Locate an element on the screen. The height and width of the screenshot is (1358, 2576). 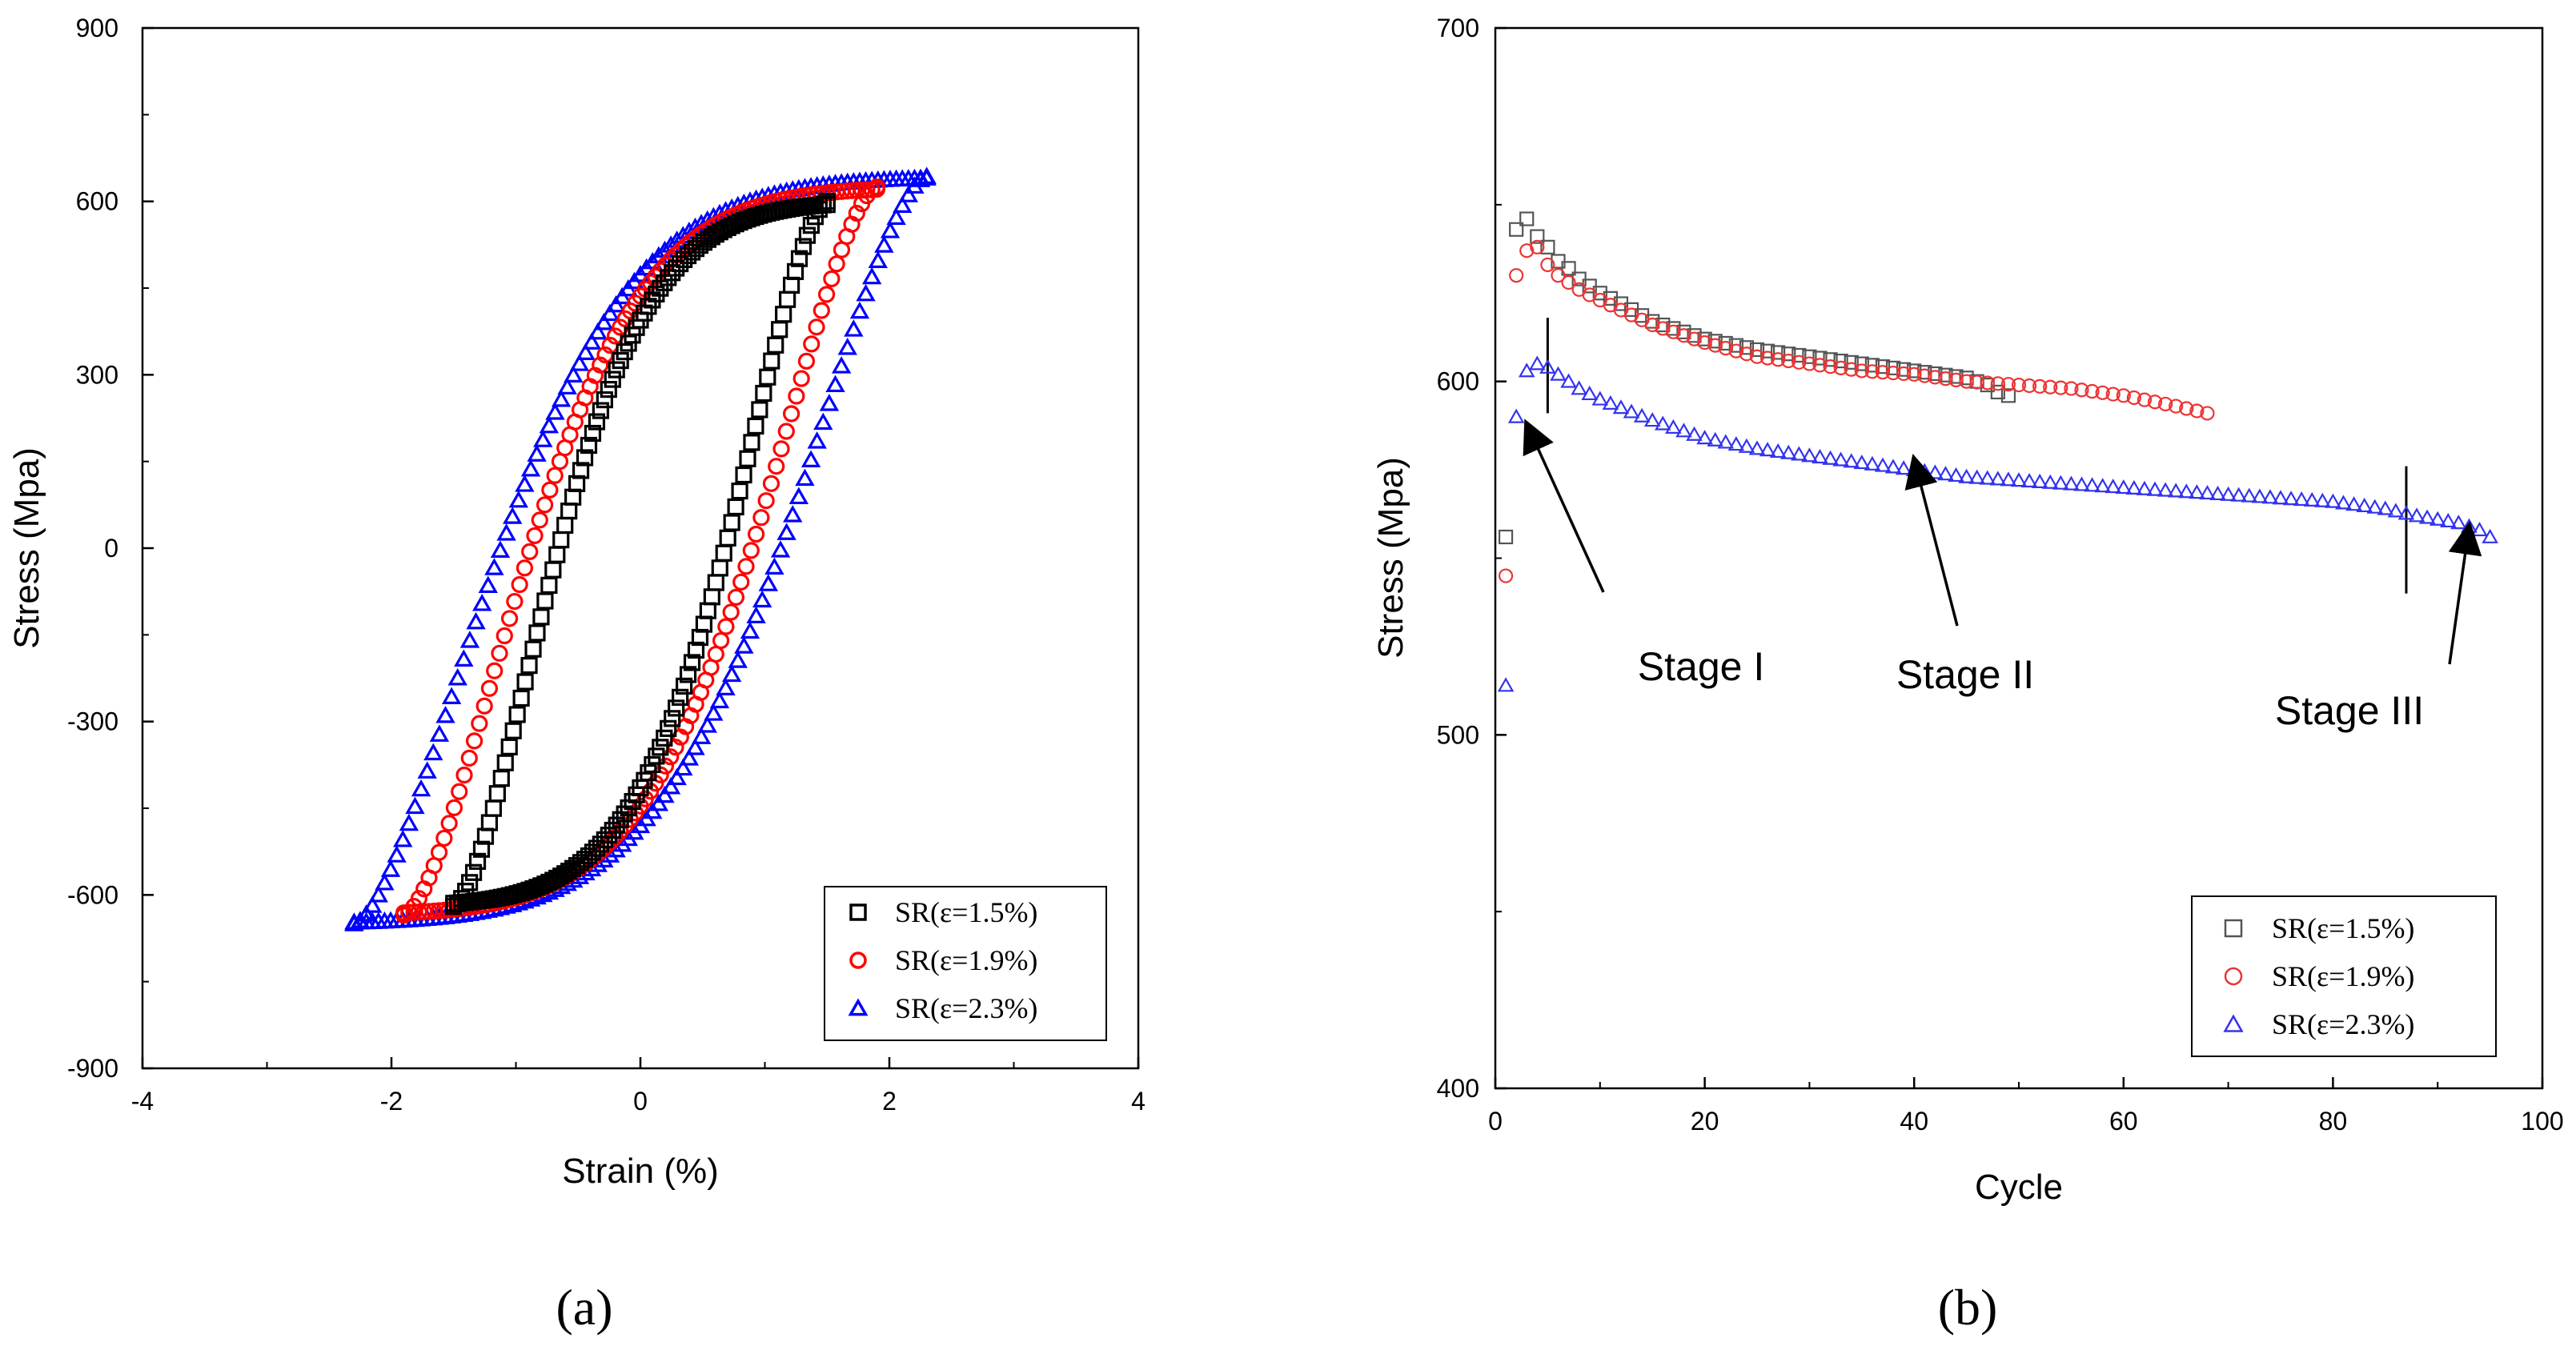
panel-b-y-axis-title: Stress (Mpa) is located at coordinates (1390, 558).